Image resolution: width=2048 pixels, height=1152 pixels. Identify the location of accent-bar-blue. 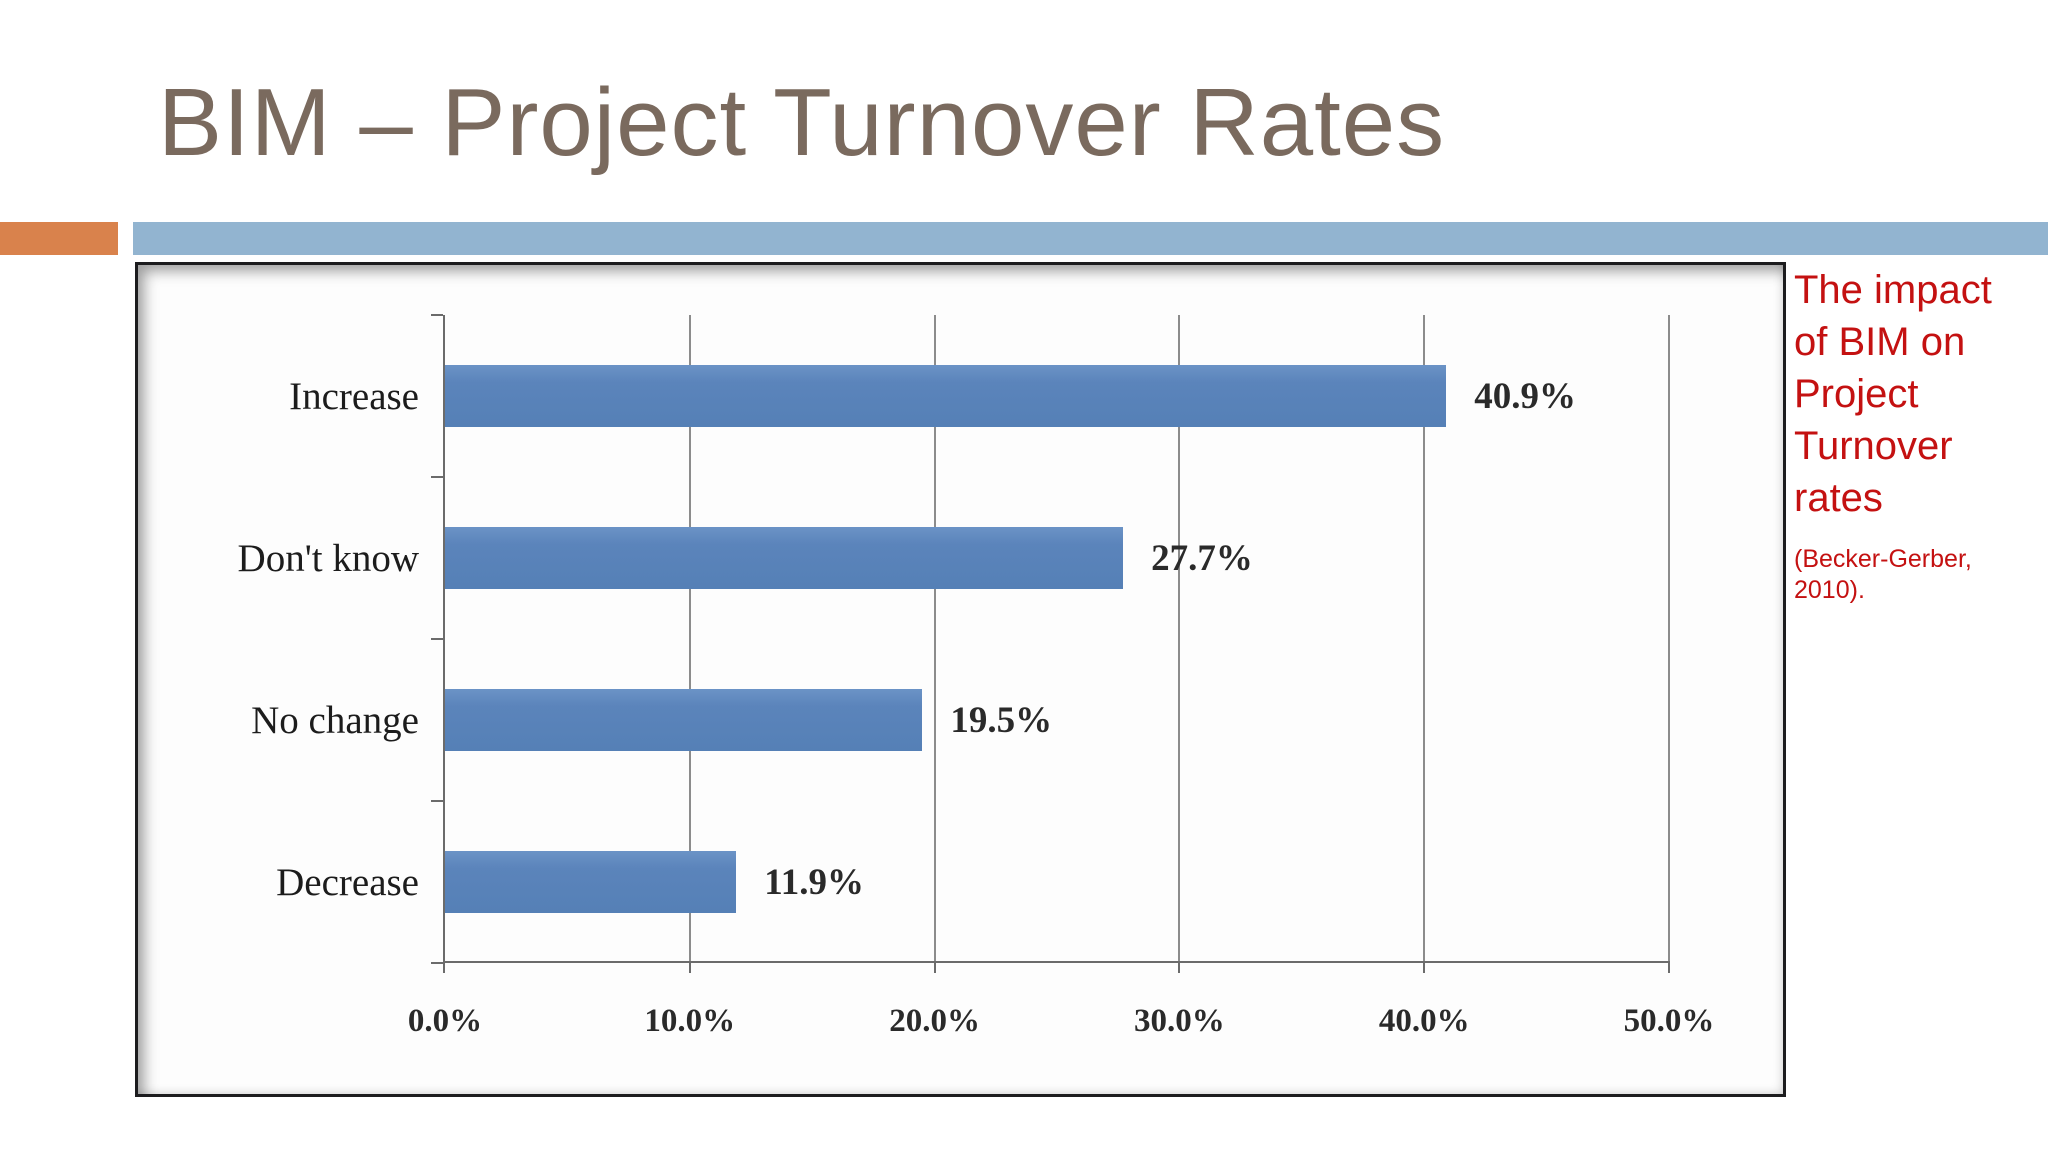
(1090, 238).